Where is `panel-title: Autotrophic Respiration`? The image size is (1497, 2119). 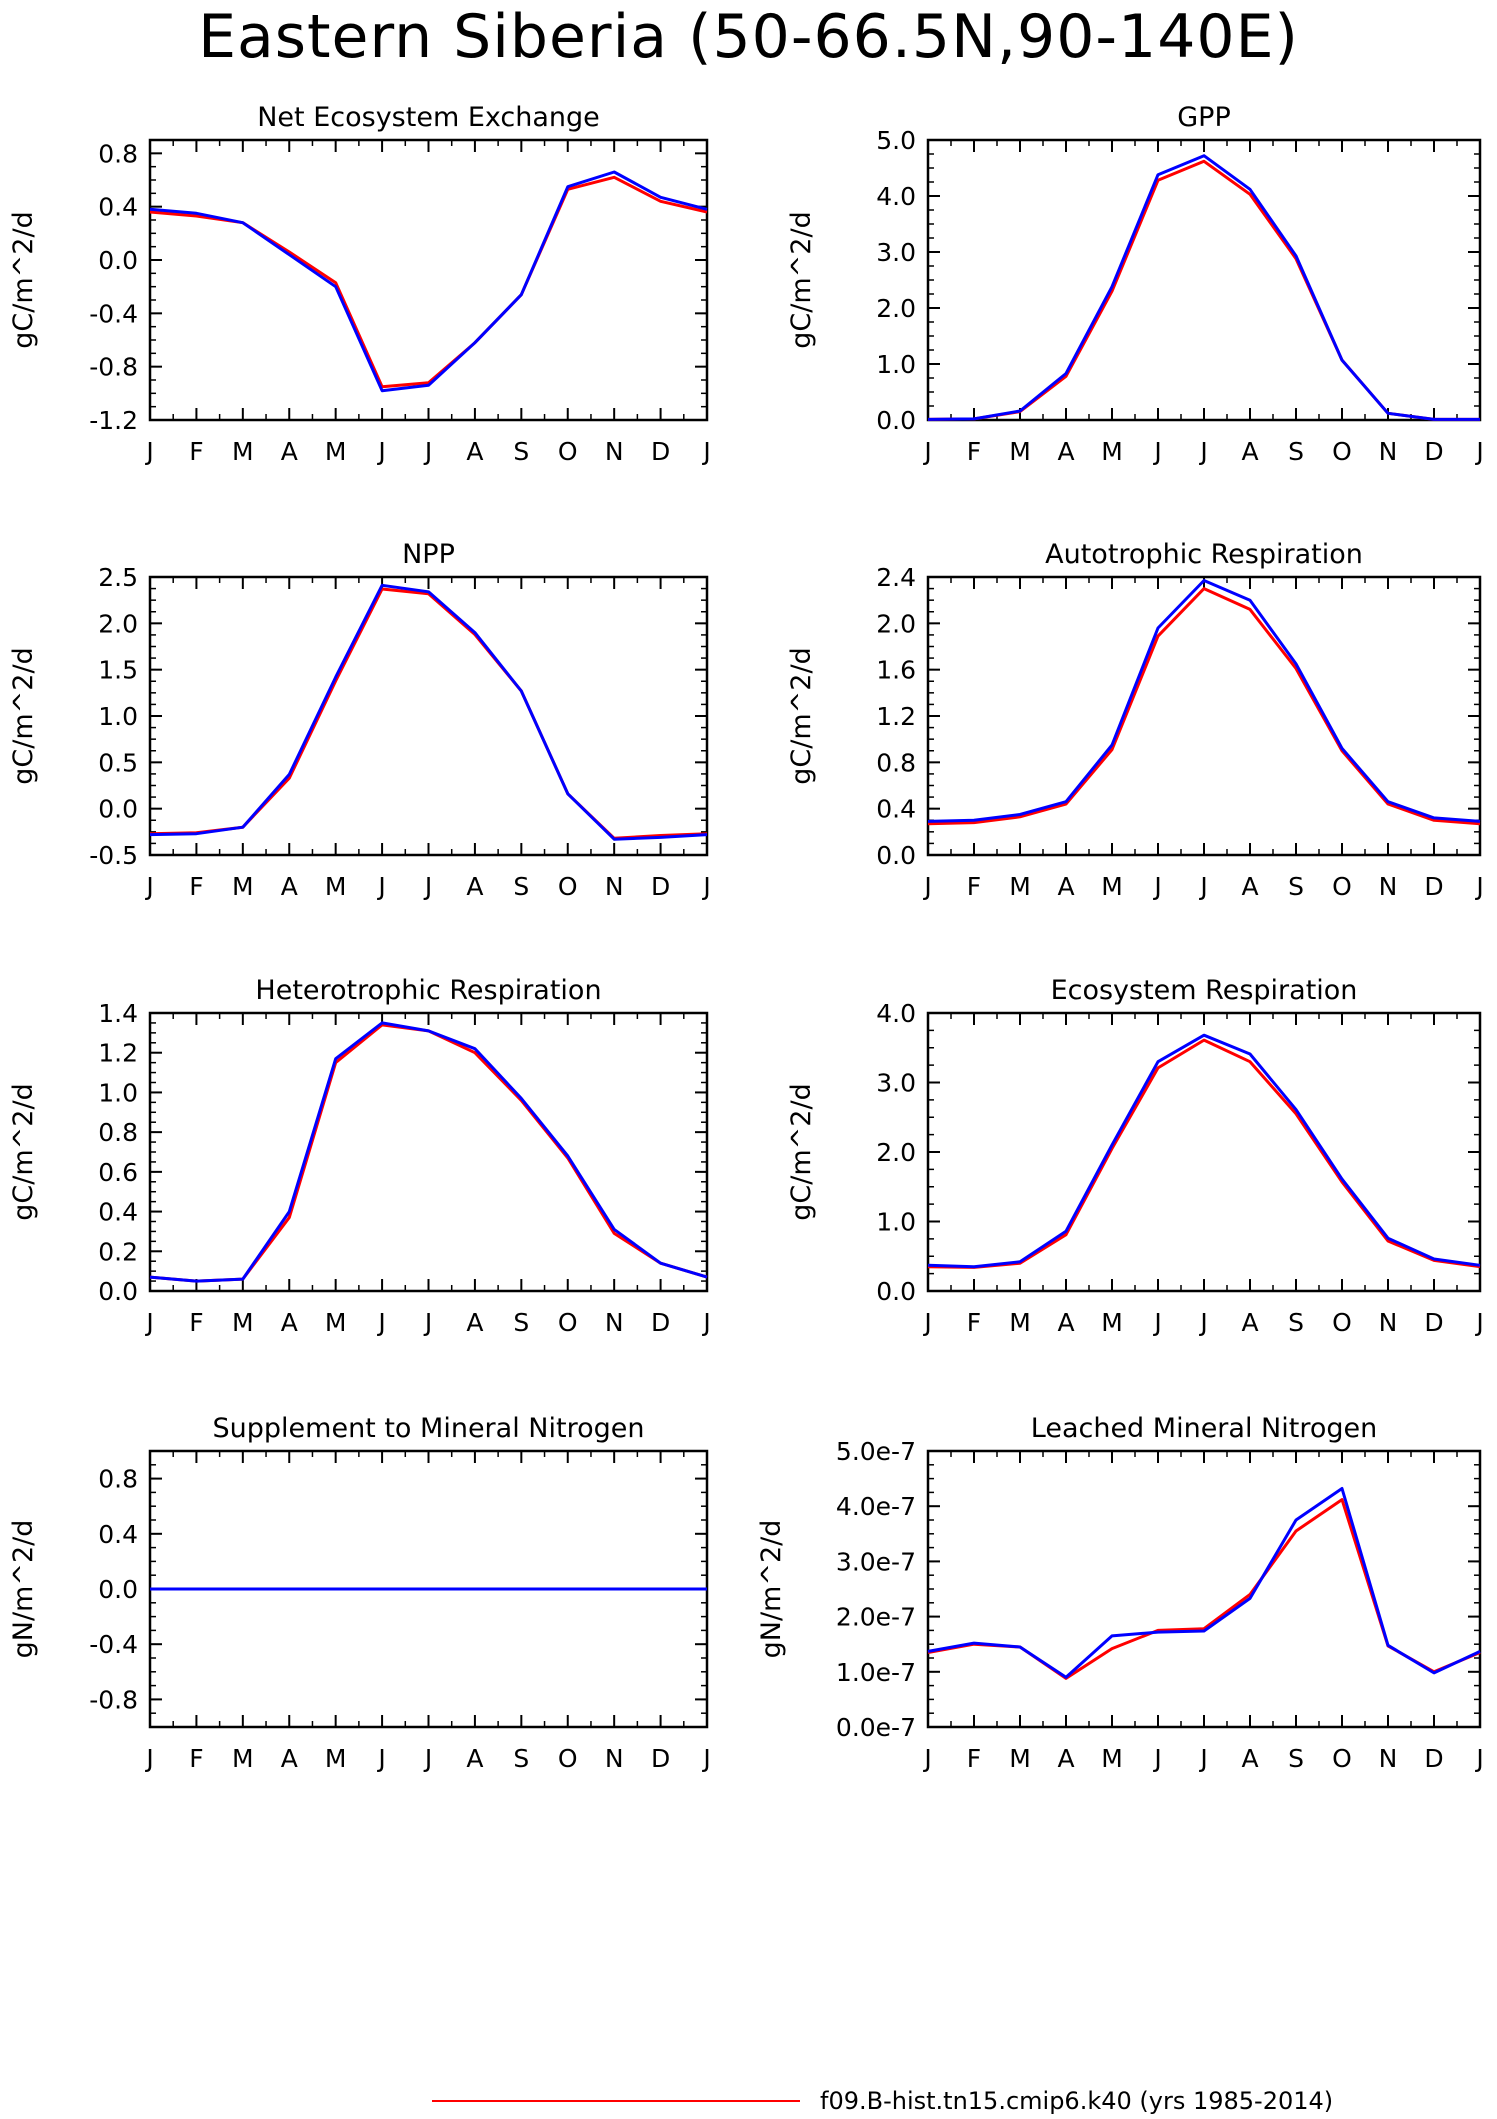
panel-title: Autotrophic Respiration is located at coordinates (1204, 554).